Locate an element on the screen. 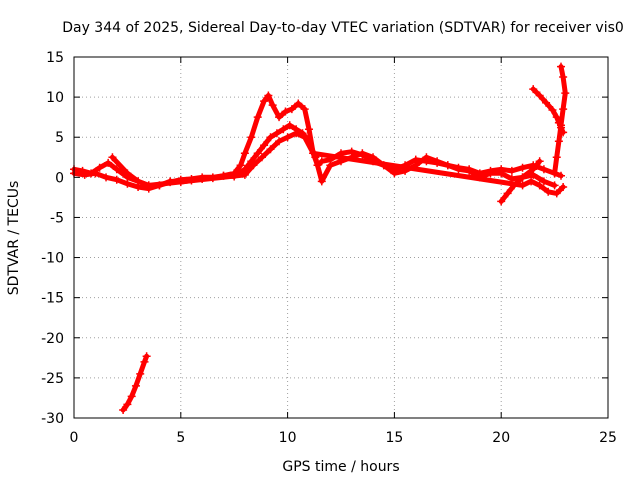  x-tick-label: 10 is located at coordinates (288, 438).